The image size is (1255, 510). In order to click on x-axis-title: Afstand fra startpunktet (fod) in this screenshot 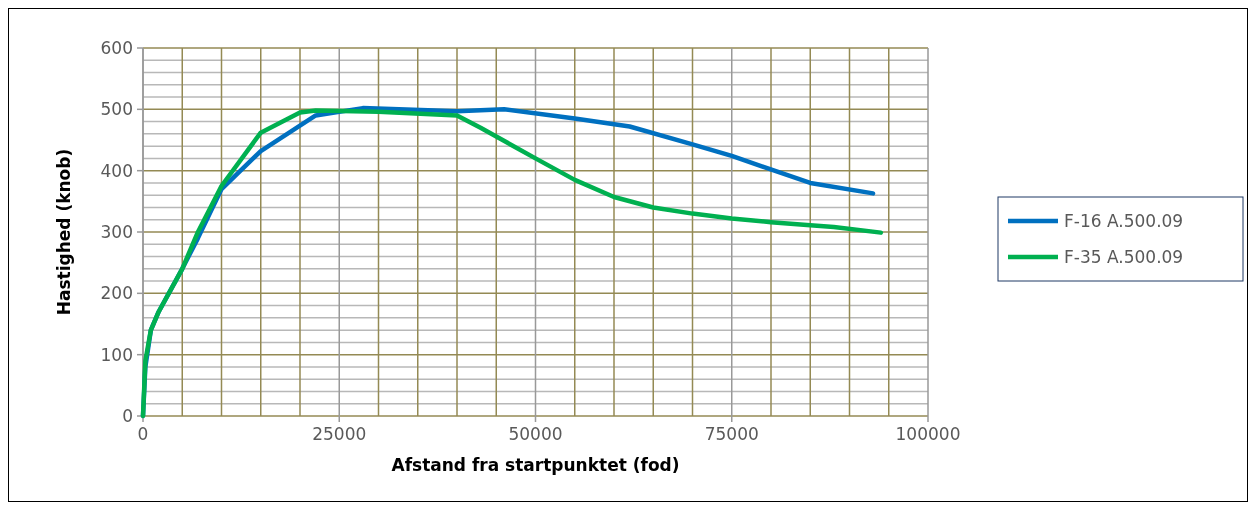, I will do `click(535, 465)`.